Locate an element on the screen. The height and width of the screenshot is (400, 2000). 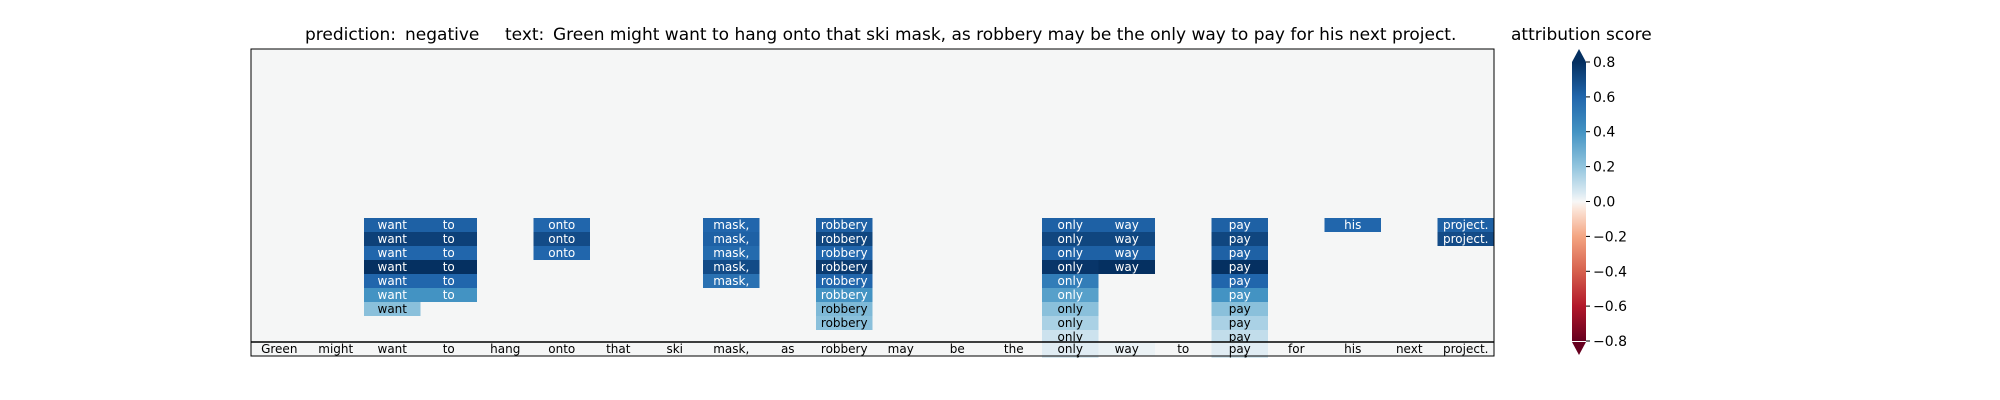
token-label: want is located at coordinates (393, 349).